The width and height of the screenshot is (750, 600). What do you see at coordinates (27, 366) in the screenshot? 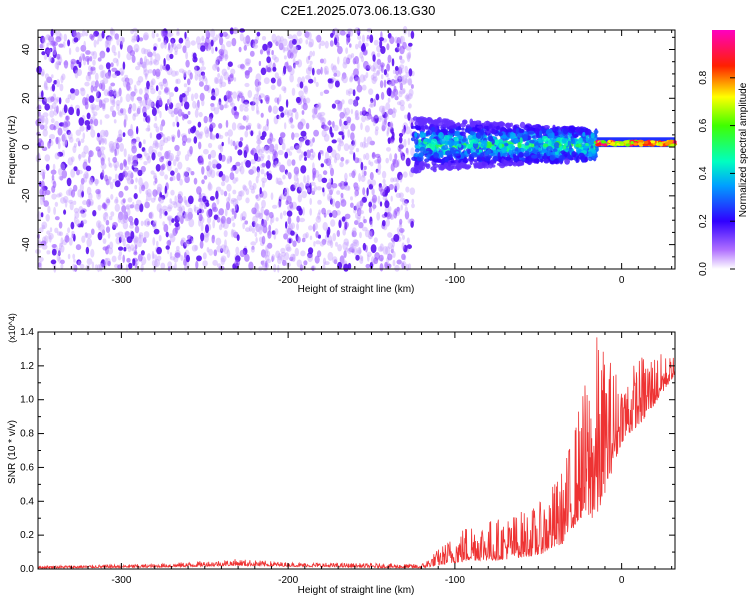
I see `y-tick-label: 1.2` at bounding box center [27, 366].